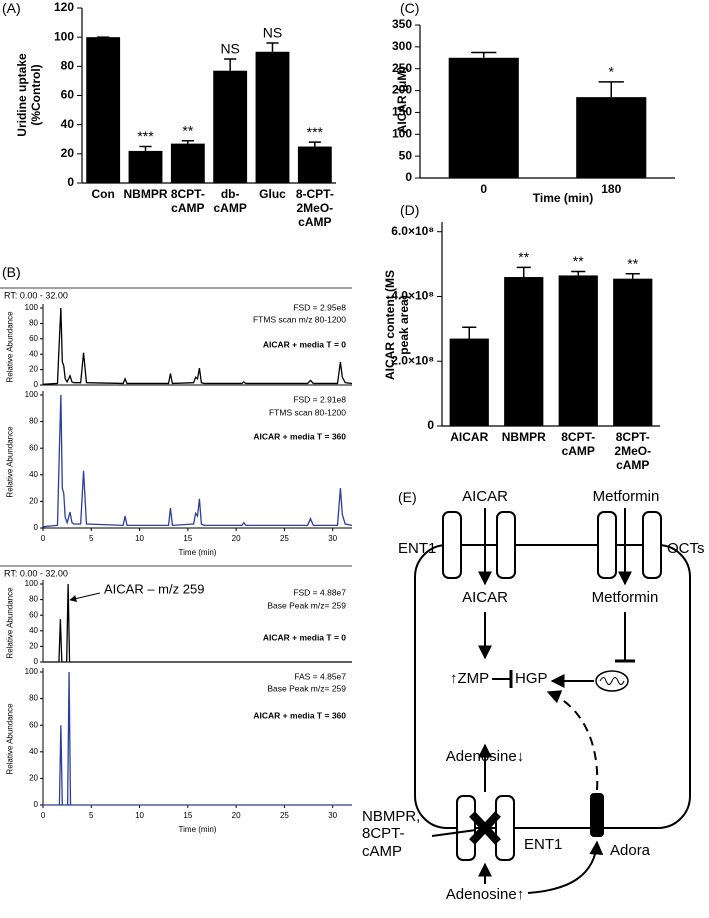 This screenshot has width=709, height=918. I want to click on diagram-label: ↑ZMP, so click(470, 678).